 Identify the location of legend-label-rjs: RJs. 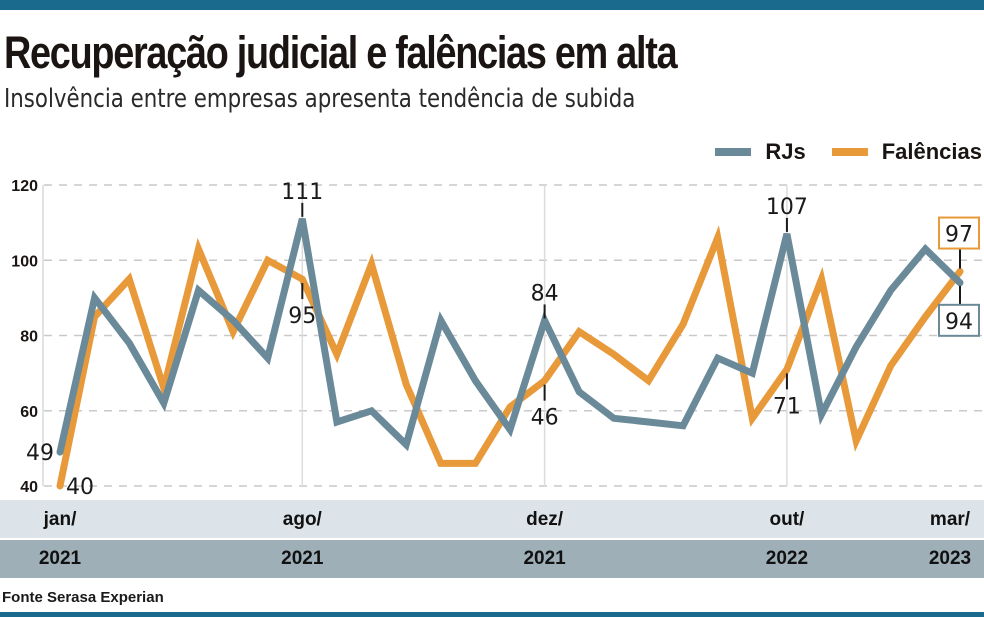
(785, 151).